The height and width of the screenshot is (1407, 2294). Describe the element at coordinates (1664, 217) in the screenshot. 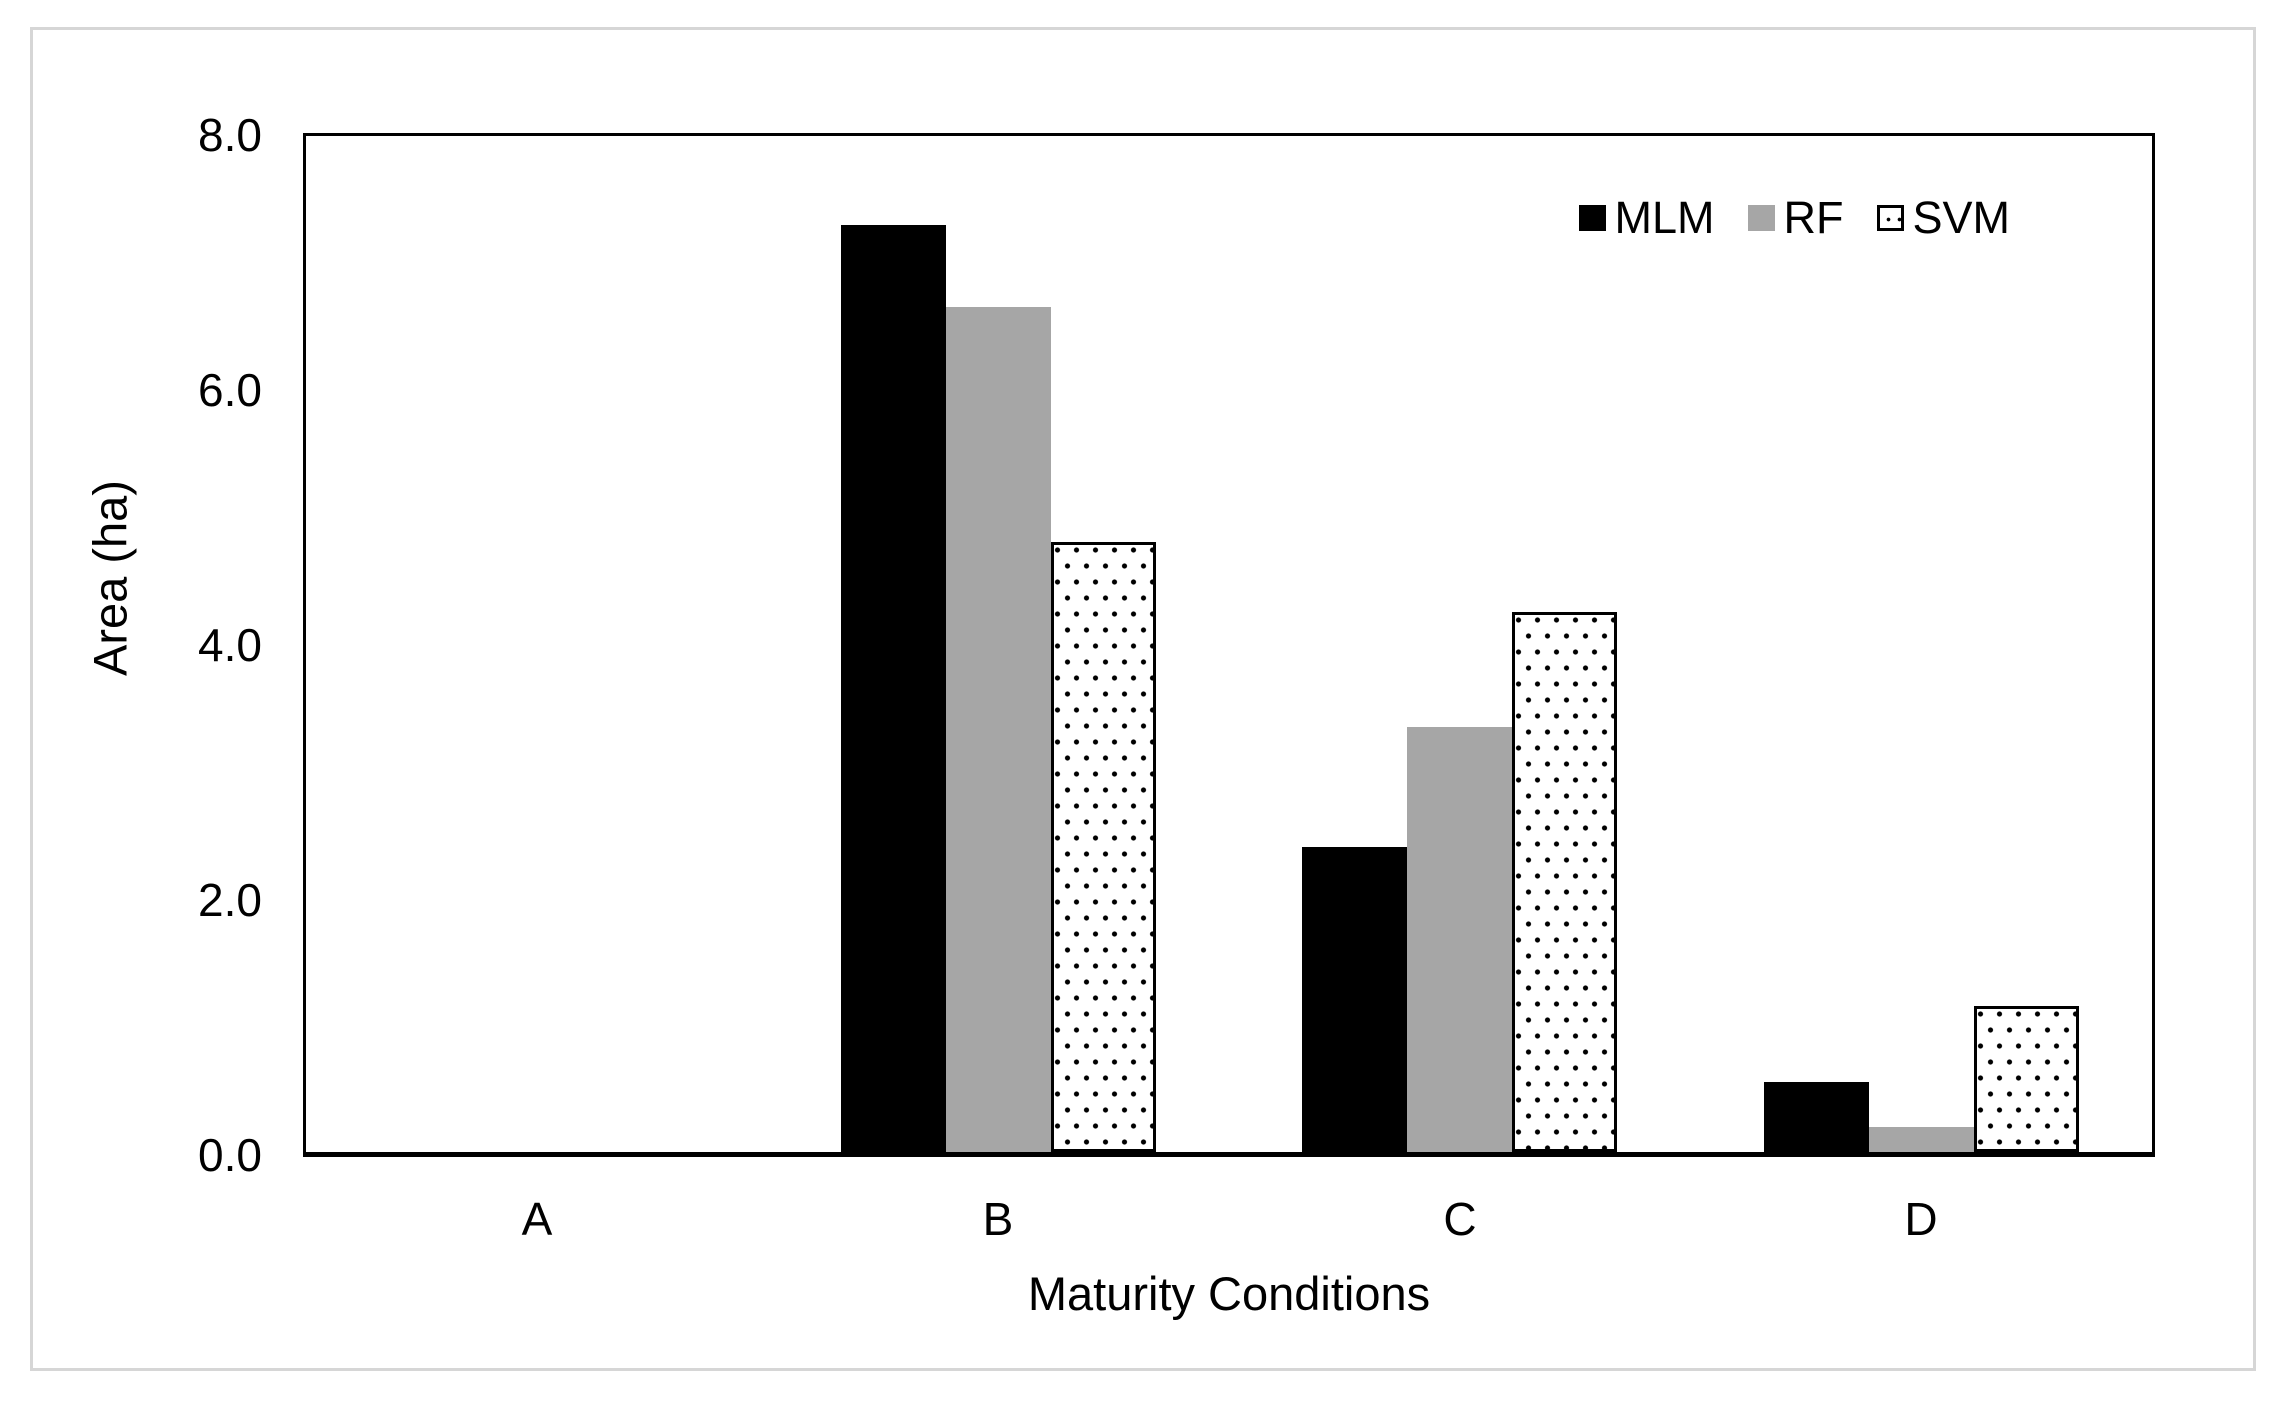

I see `legend-label-mlm: MLM` at that location.